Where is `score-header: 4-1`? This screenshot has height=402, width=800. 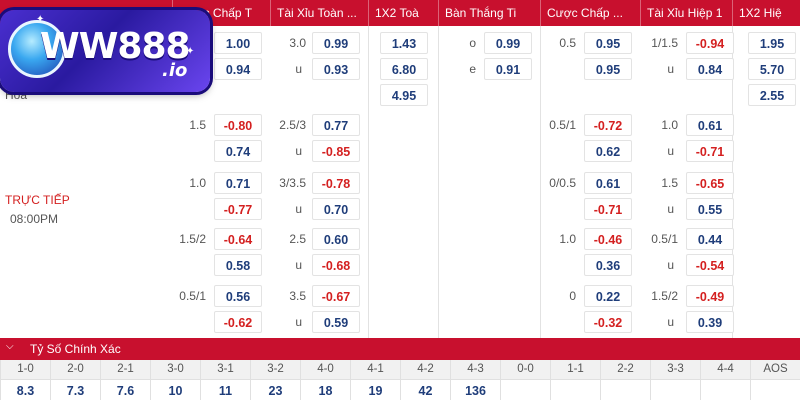
score-header: 4-1 is located at coordinates (375, 369).